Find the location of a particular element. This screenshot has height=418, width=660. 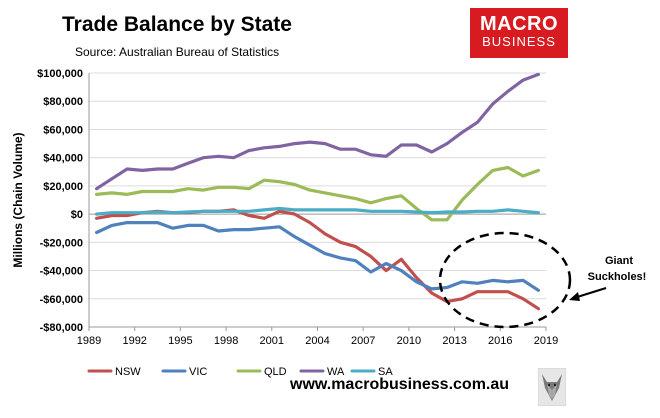

annotation-arrowhead is located at coordinates (574, 296).